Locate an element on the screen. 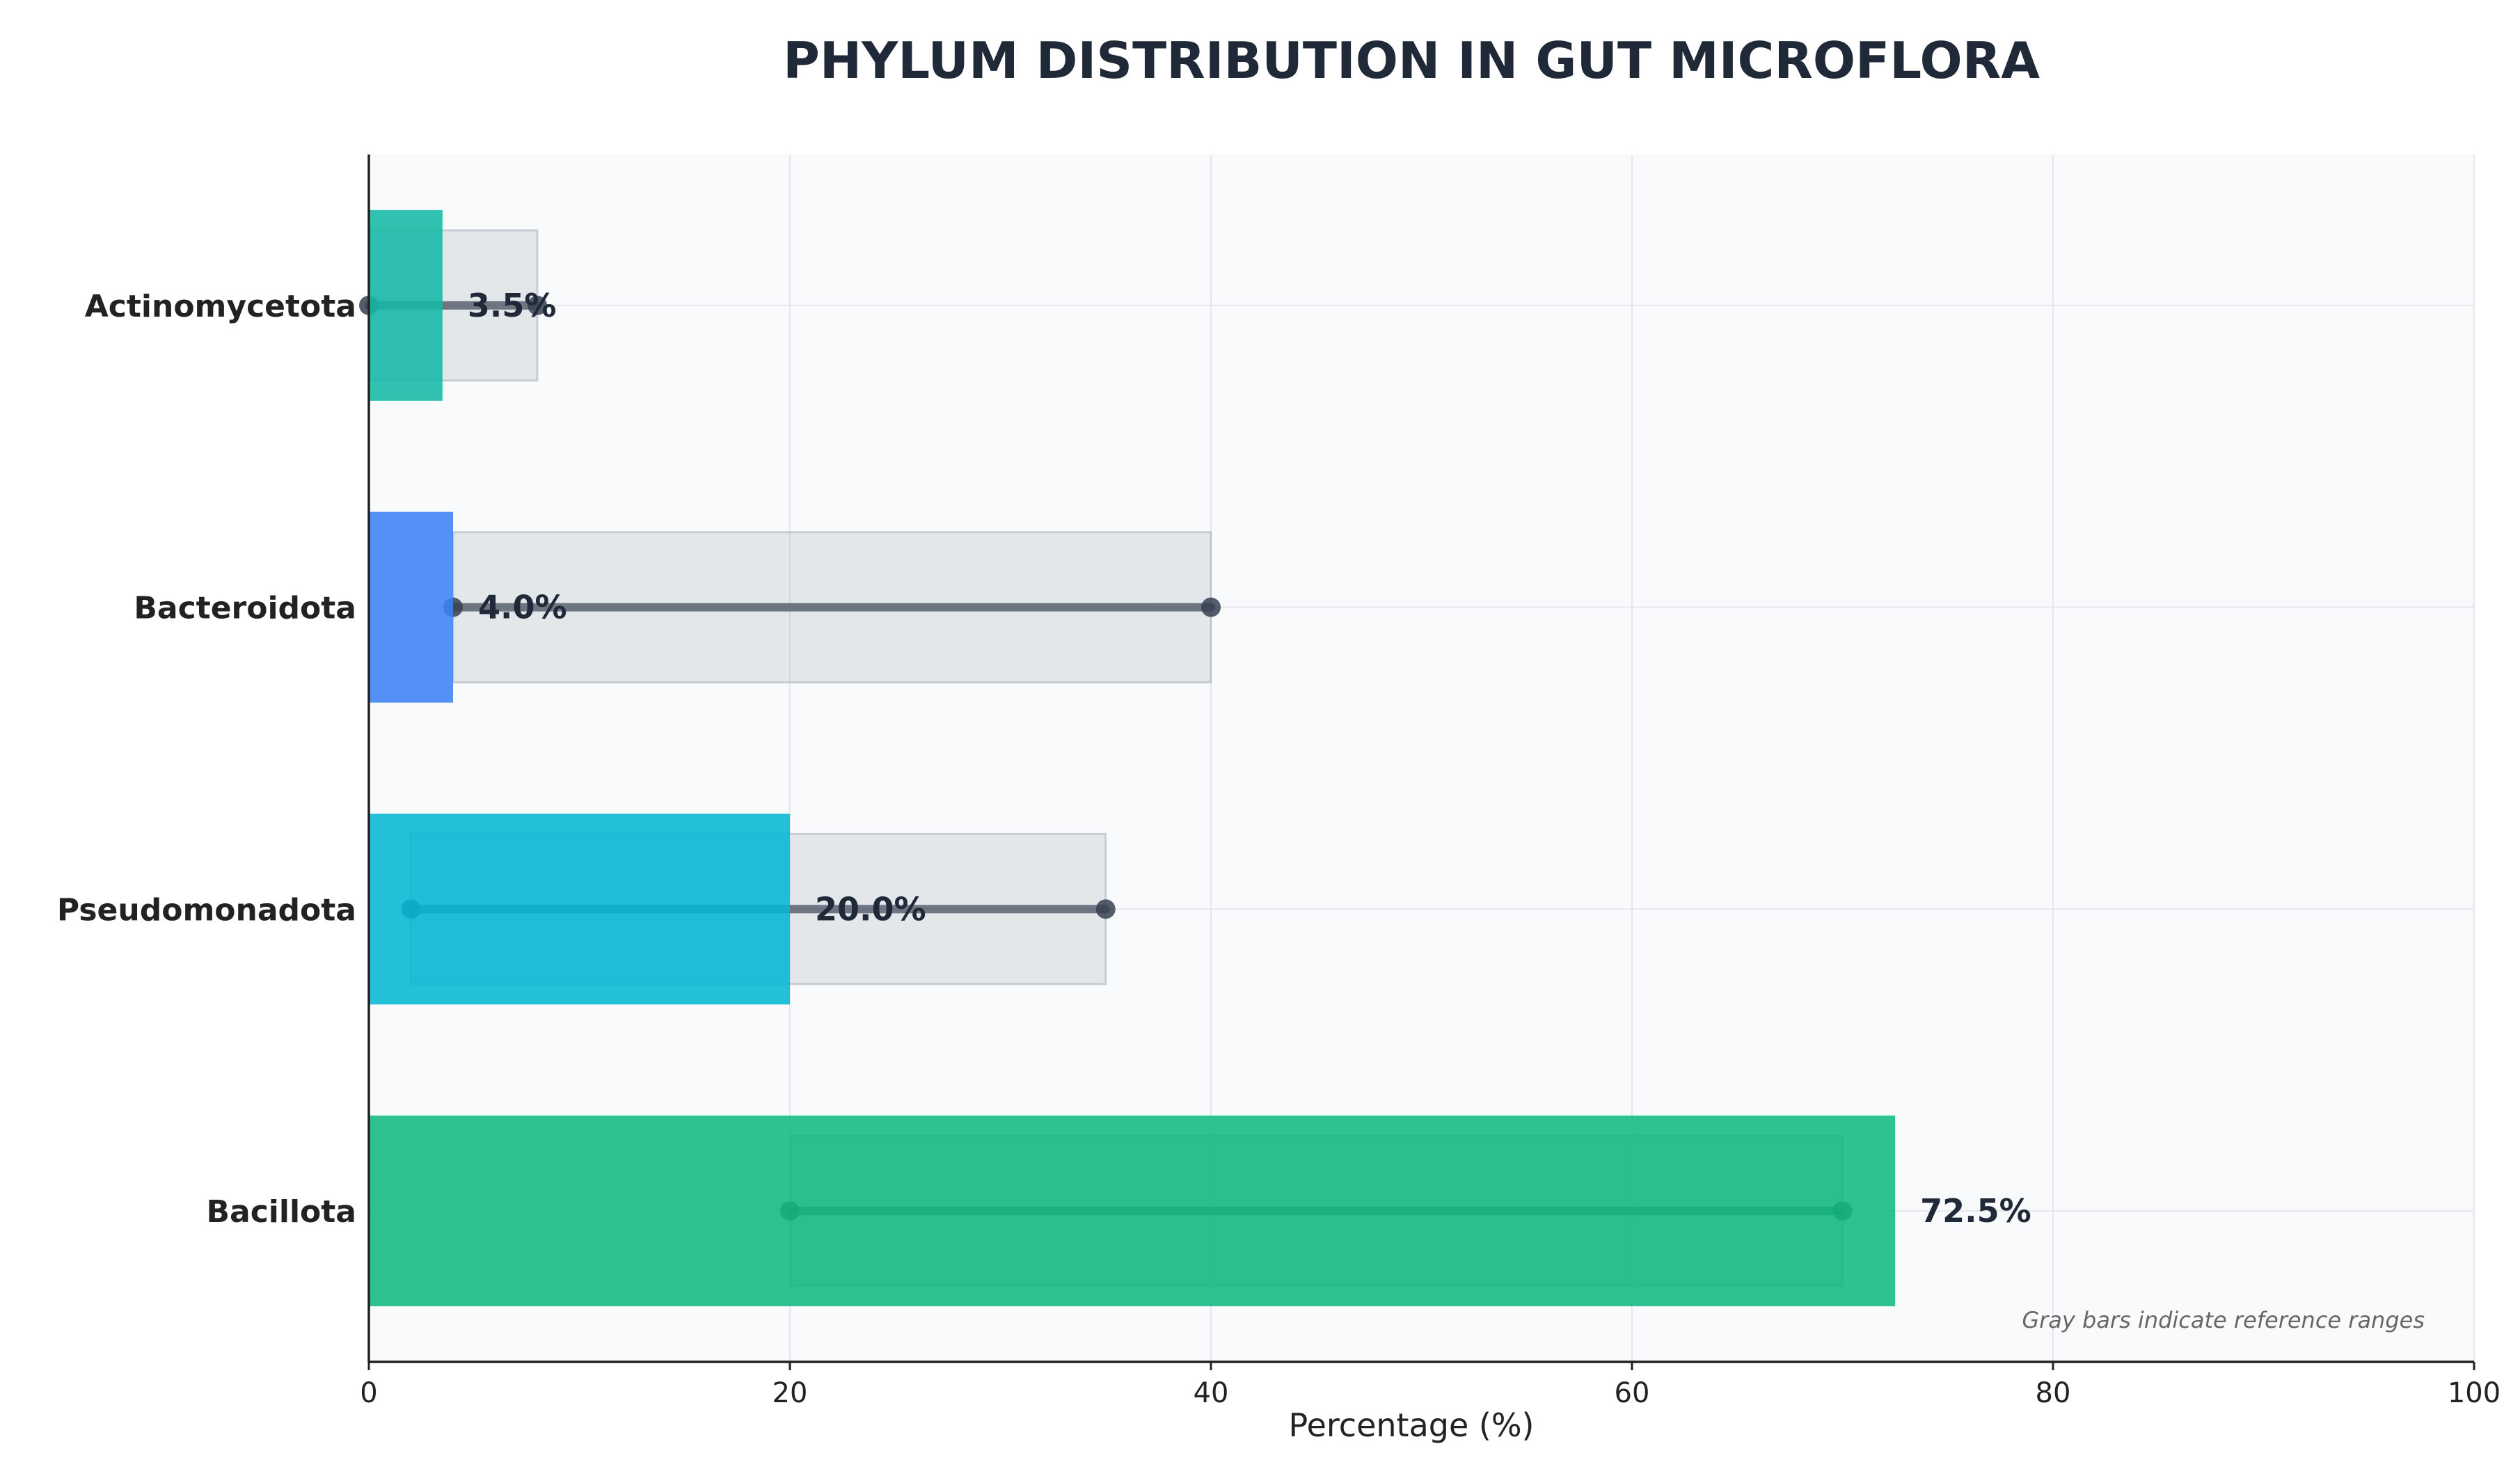  category-label: Pseudomonadota is located at coordinates (207, 910).